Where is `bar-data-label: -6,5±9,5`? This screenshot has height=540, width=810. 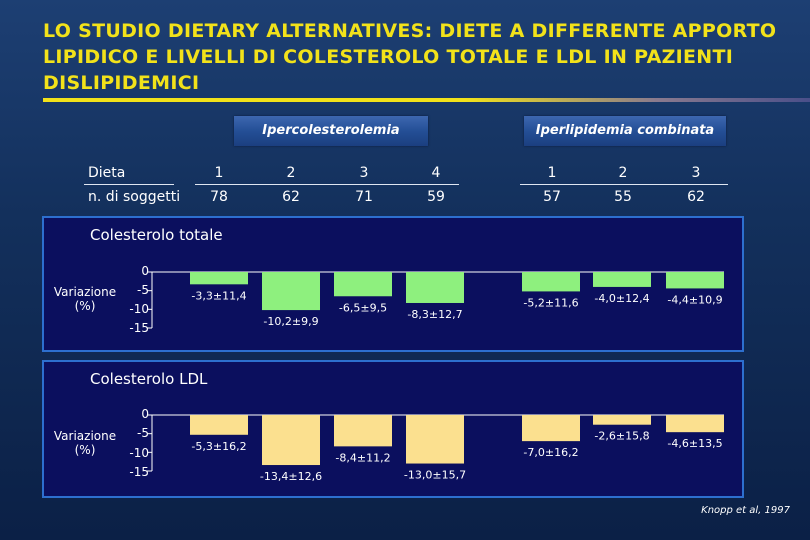
bar-data-label: -6,5±9,5 is located at coordinates (363, 307).